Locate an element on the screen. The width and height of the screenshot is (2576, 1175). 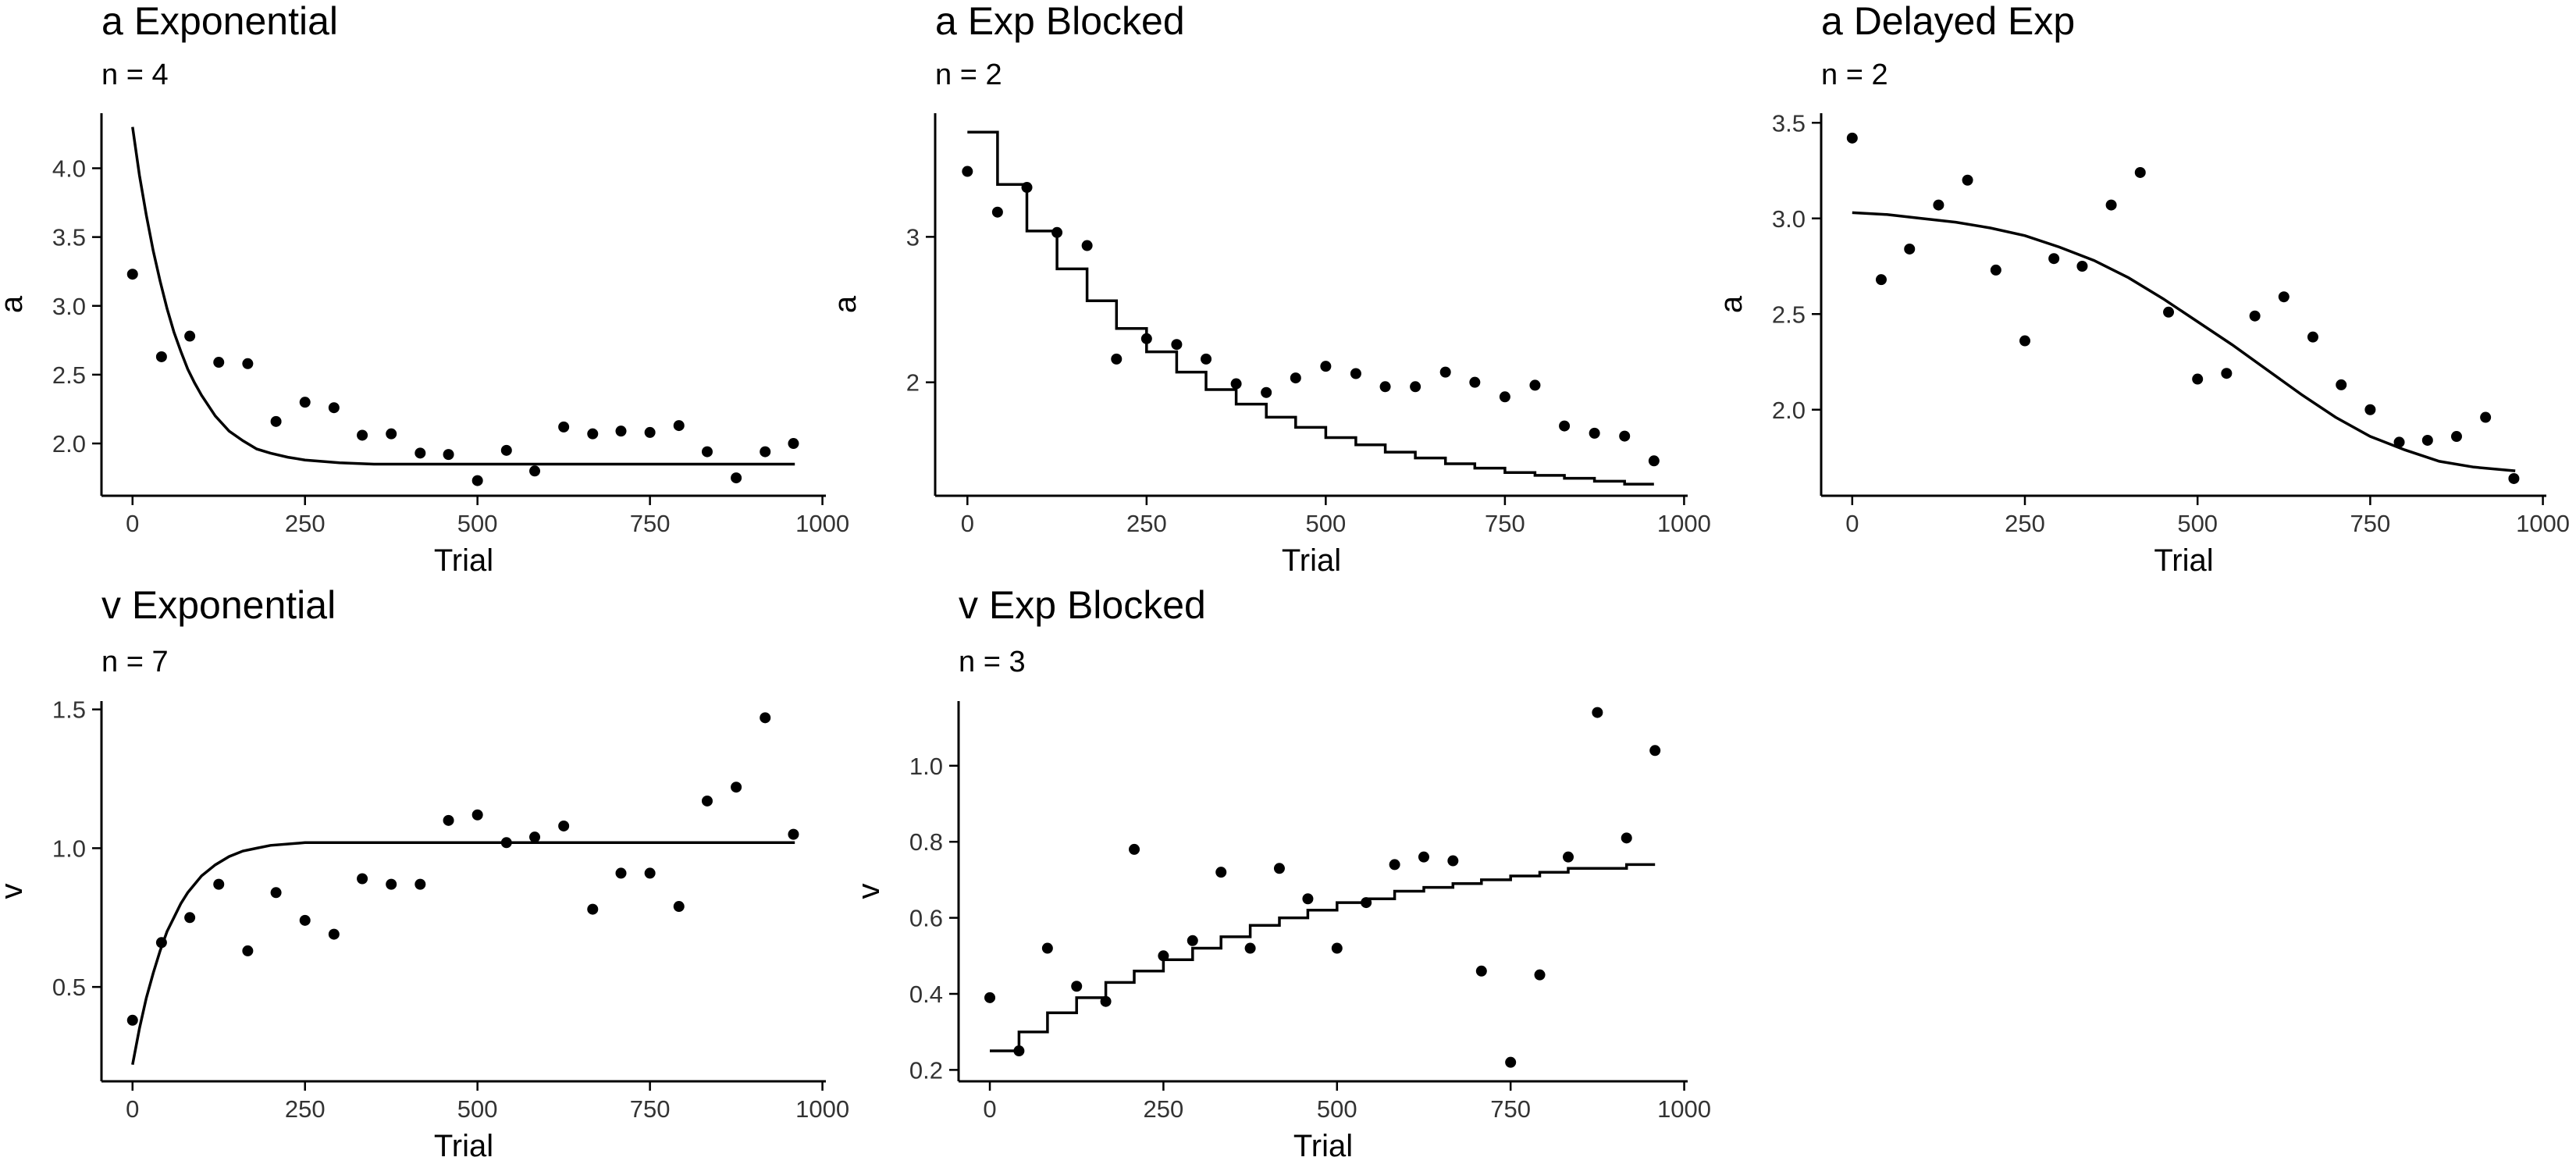
panel-title: a Exp Blocked is located at coordinates (1060, 21).